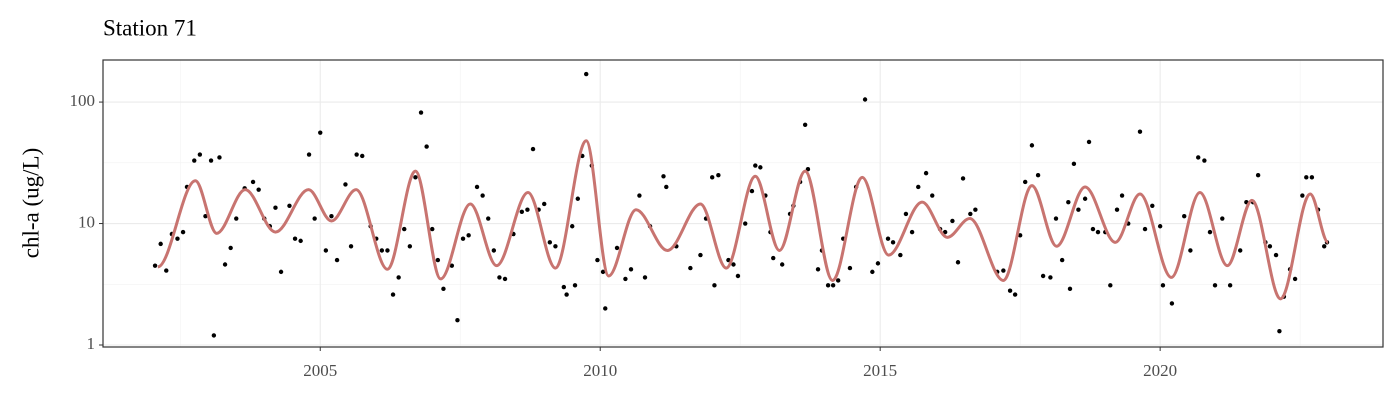  Describe the element at coordinates (880, 370) in the screenshot. I see `x-tick-label: 2015` at that location.